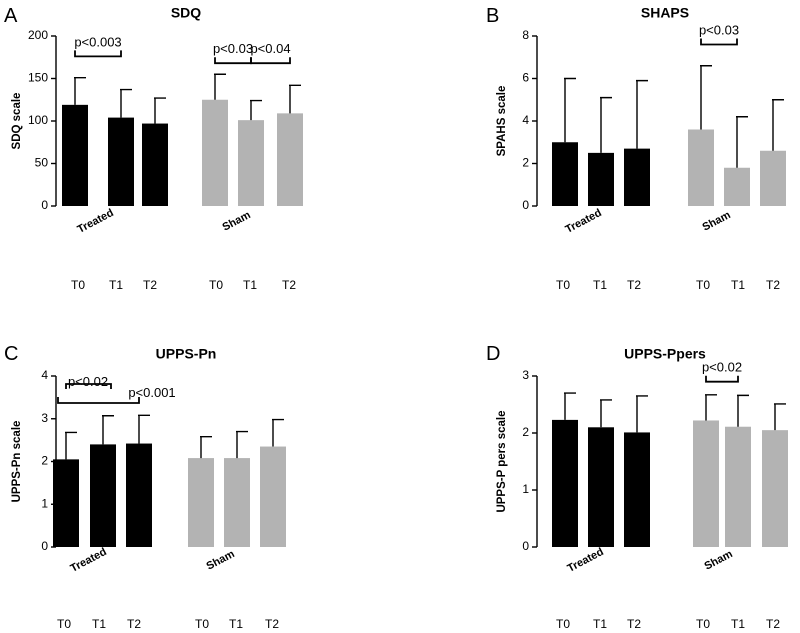 This screenshot has height=633, width=800. Describe the element at coordinates (17, 462) in the screenshot. I see `y-axis-label: UPPS-Pn scale` at that location.